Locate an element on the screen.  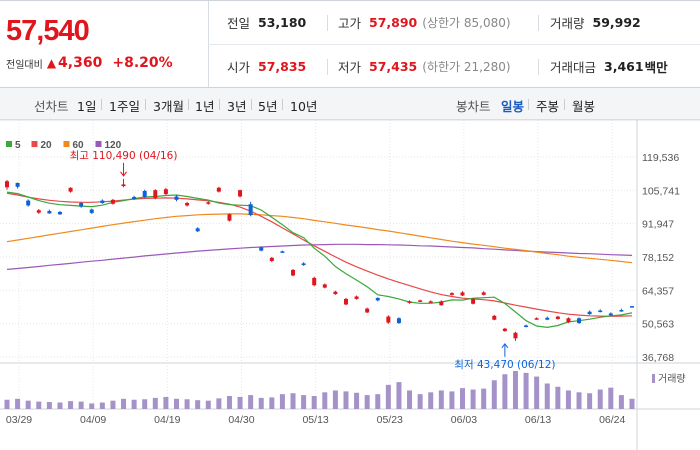
trade-amount-unit: 백만 is located at coordinates (656, 67).